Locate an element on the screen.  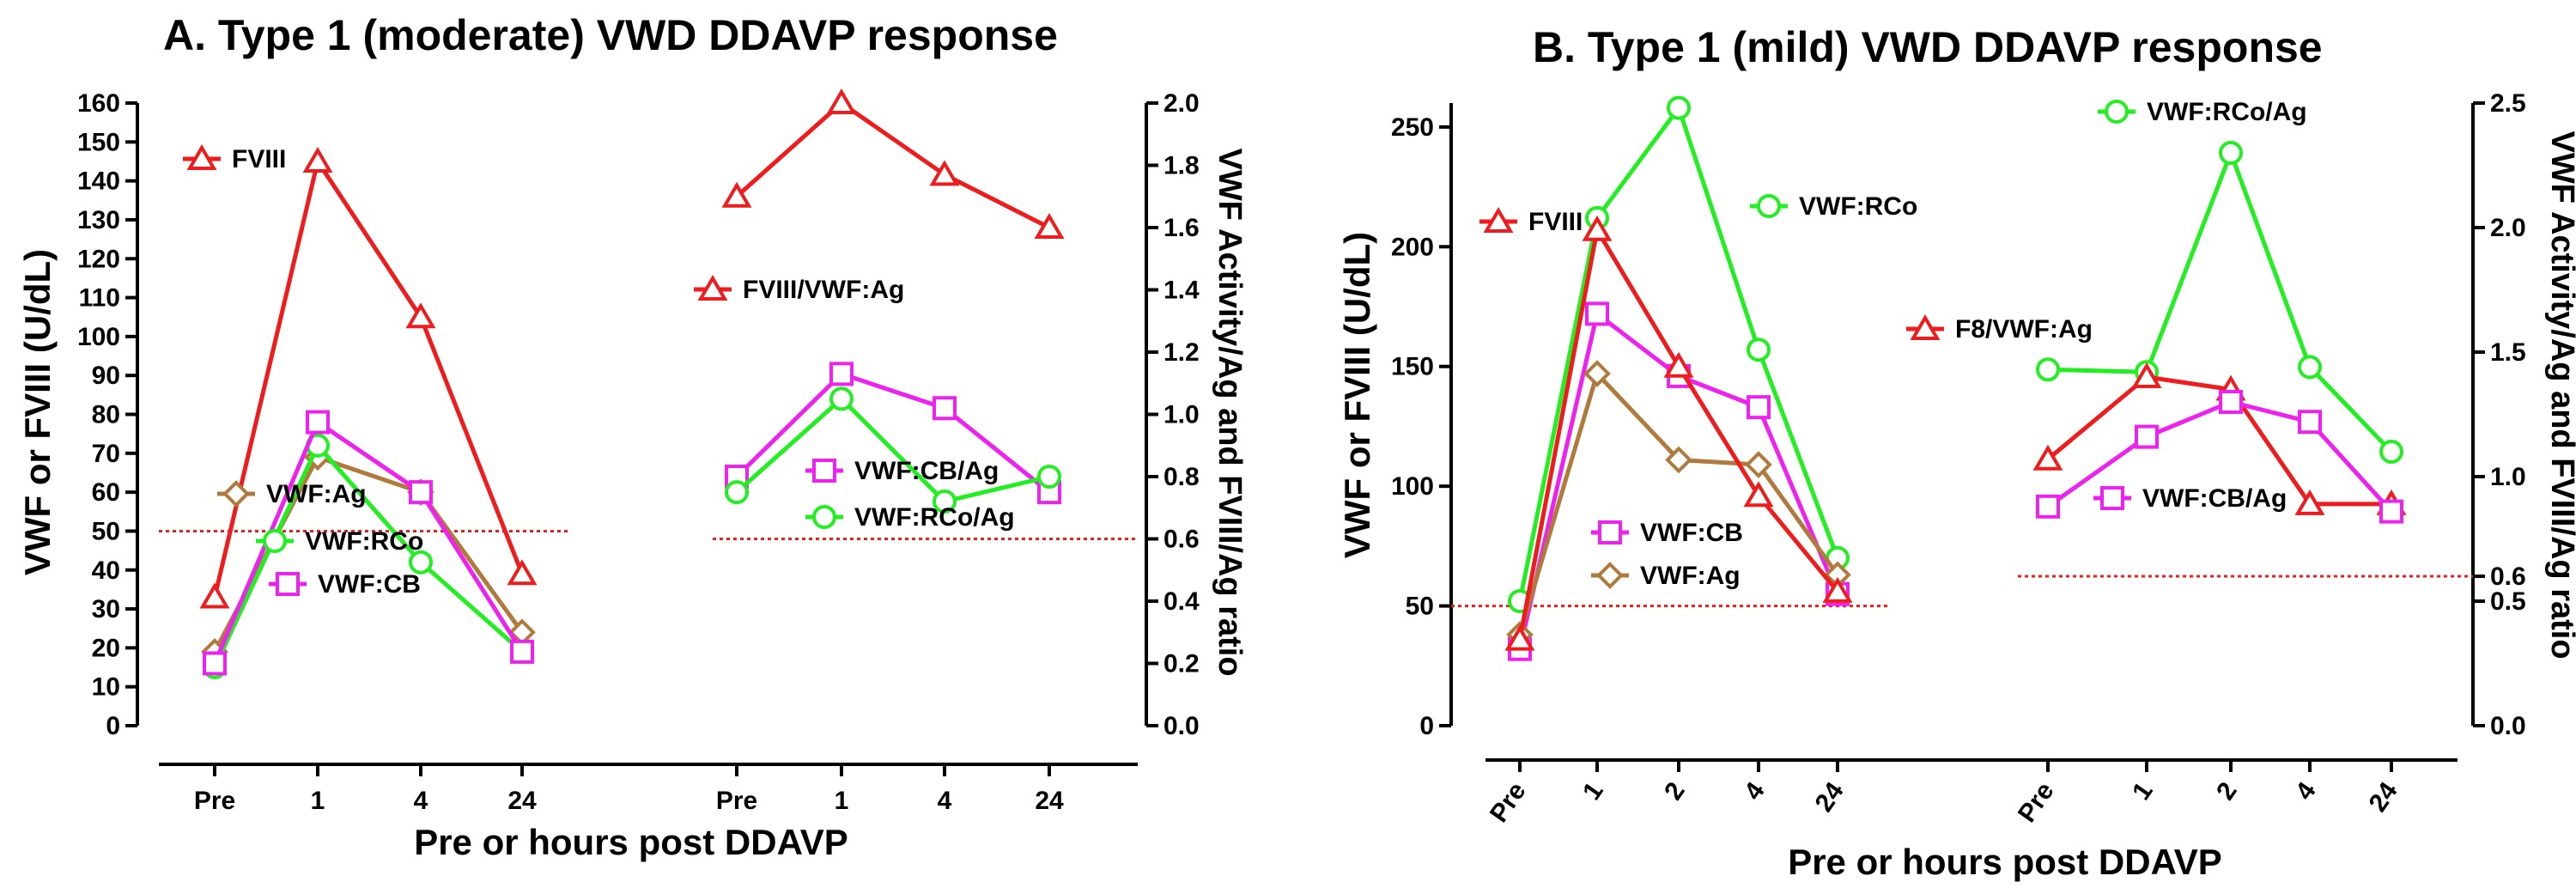
panel-b-right-tick-label: 0.6 is located at coordinates (2508, 577).